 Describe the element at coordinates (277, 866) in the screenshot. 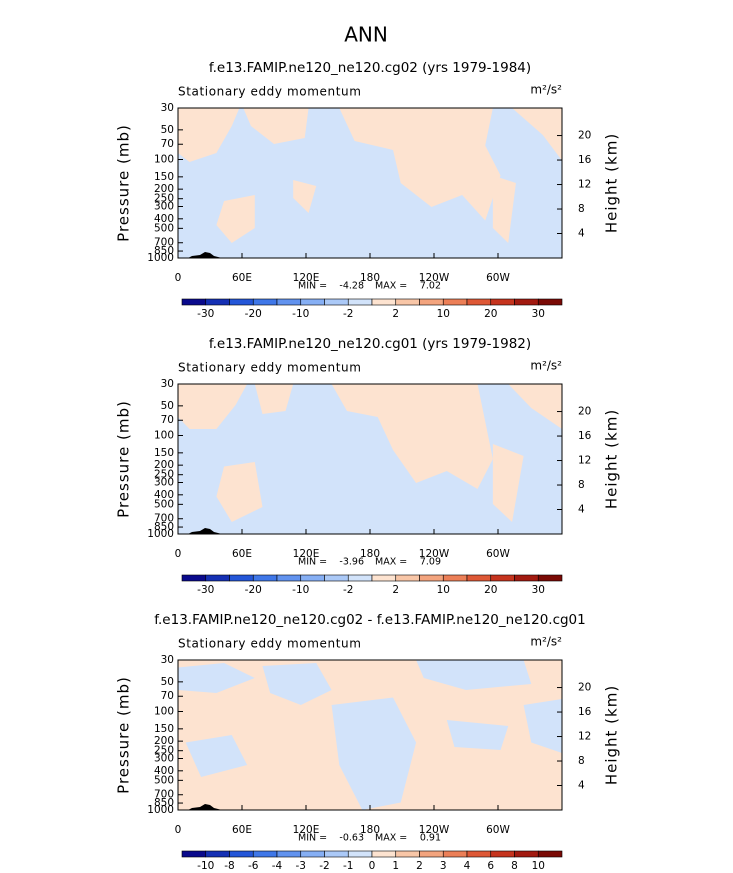

I see `colorbar-label: -4` at that location.